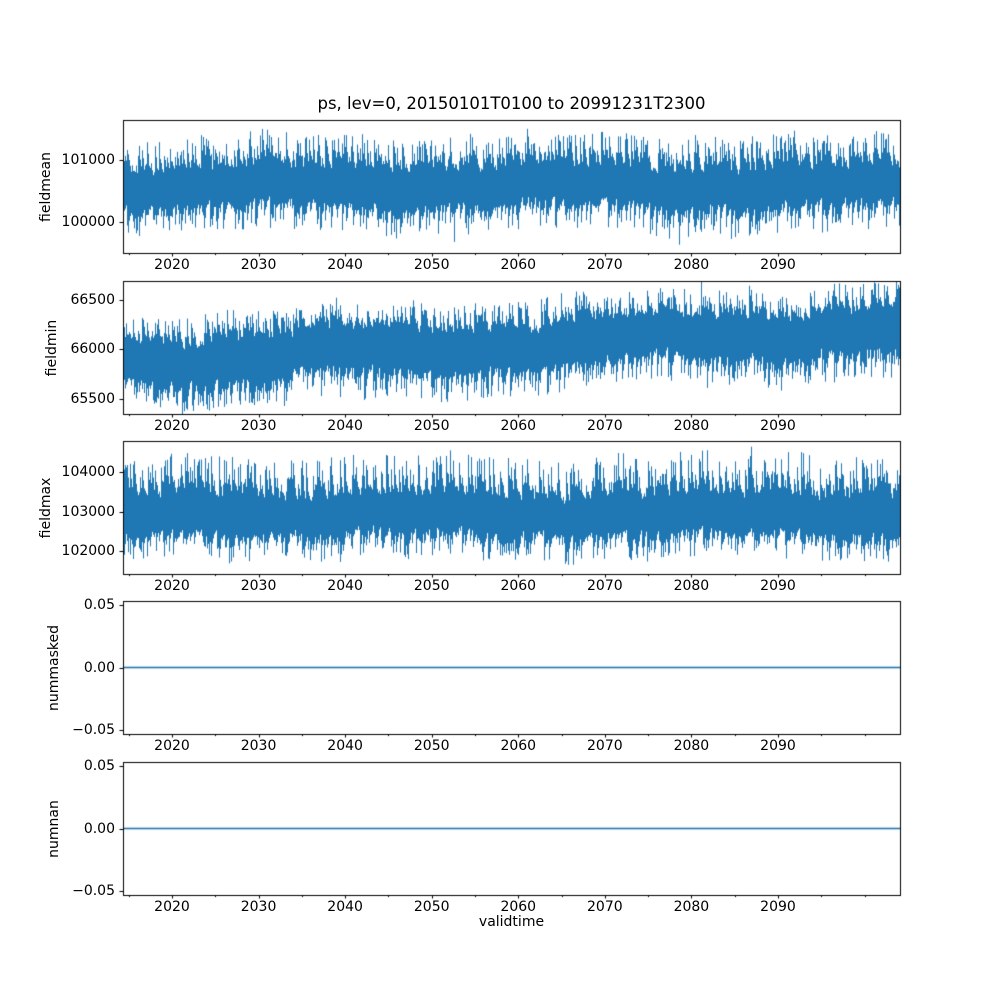 This screenshot has width=1000, height=1000. Describe the element at coordinates (511, 922) in the screenshot. I see `x-axis-label: validtime` at that location.